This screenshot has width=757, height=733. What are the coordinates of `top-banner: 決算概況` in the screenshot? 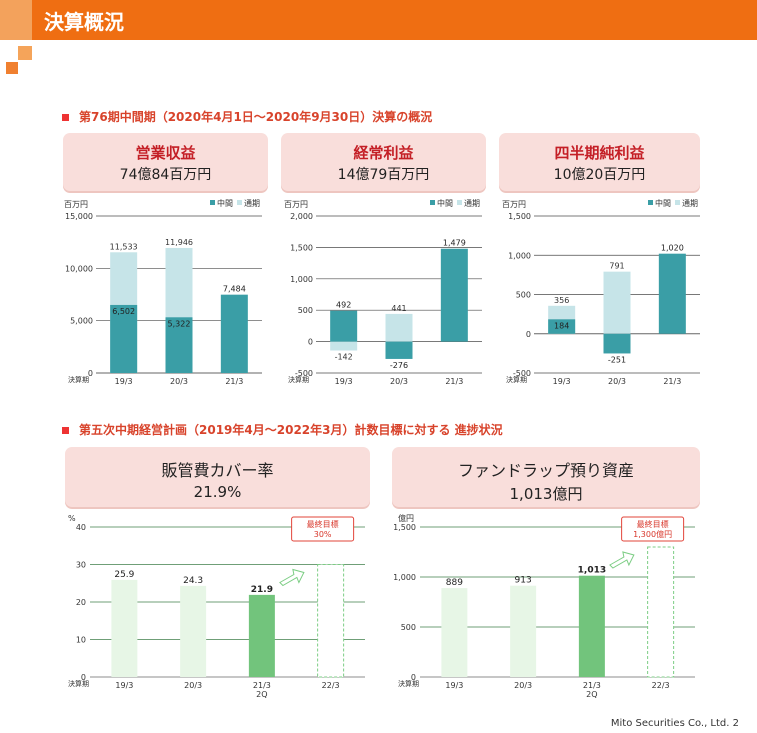 It's located at (378, 20).